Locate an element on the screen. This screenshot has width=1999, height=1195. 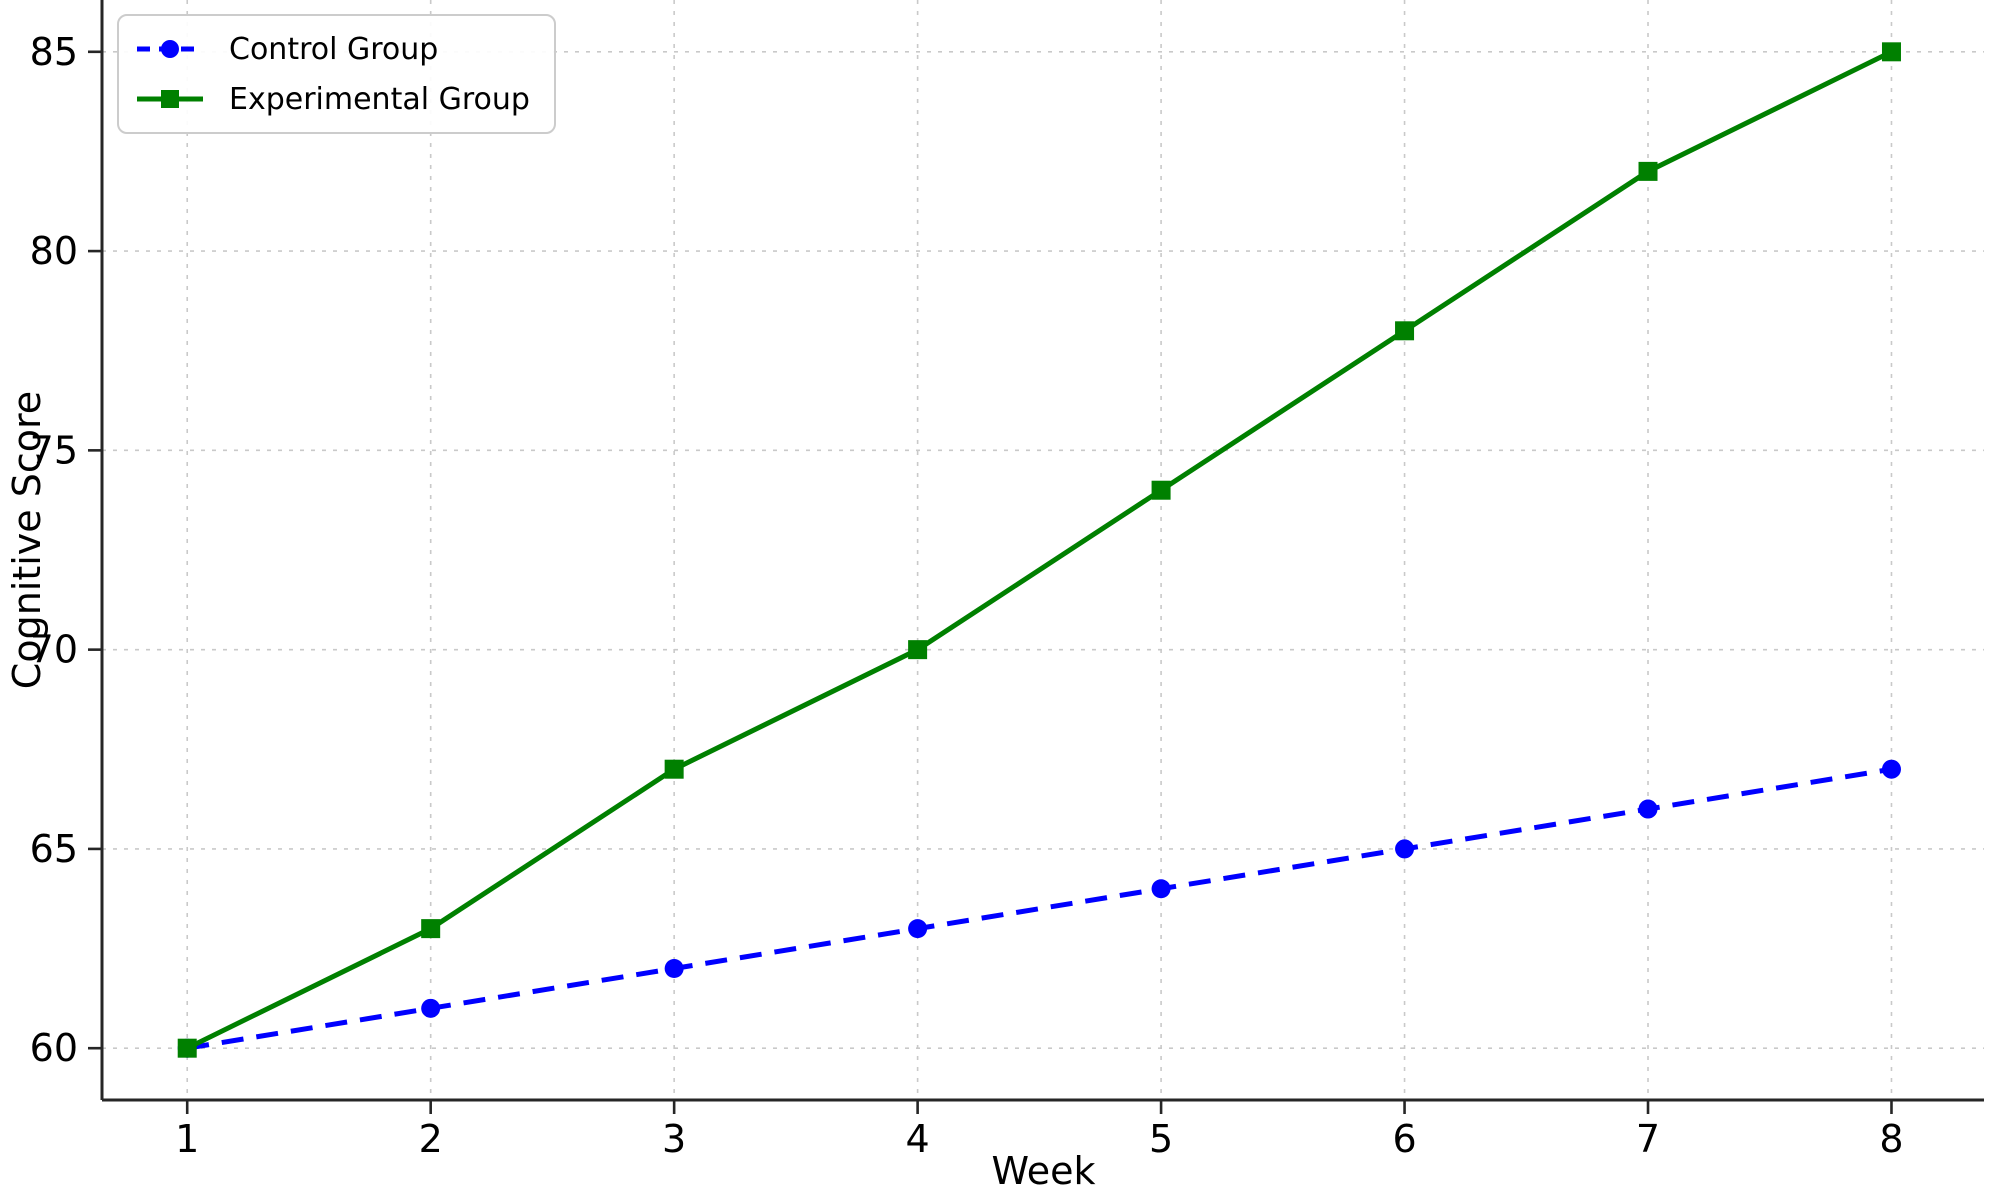
x-tick-label: 2 is located at coordinates (431, 1139).